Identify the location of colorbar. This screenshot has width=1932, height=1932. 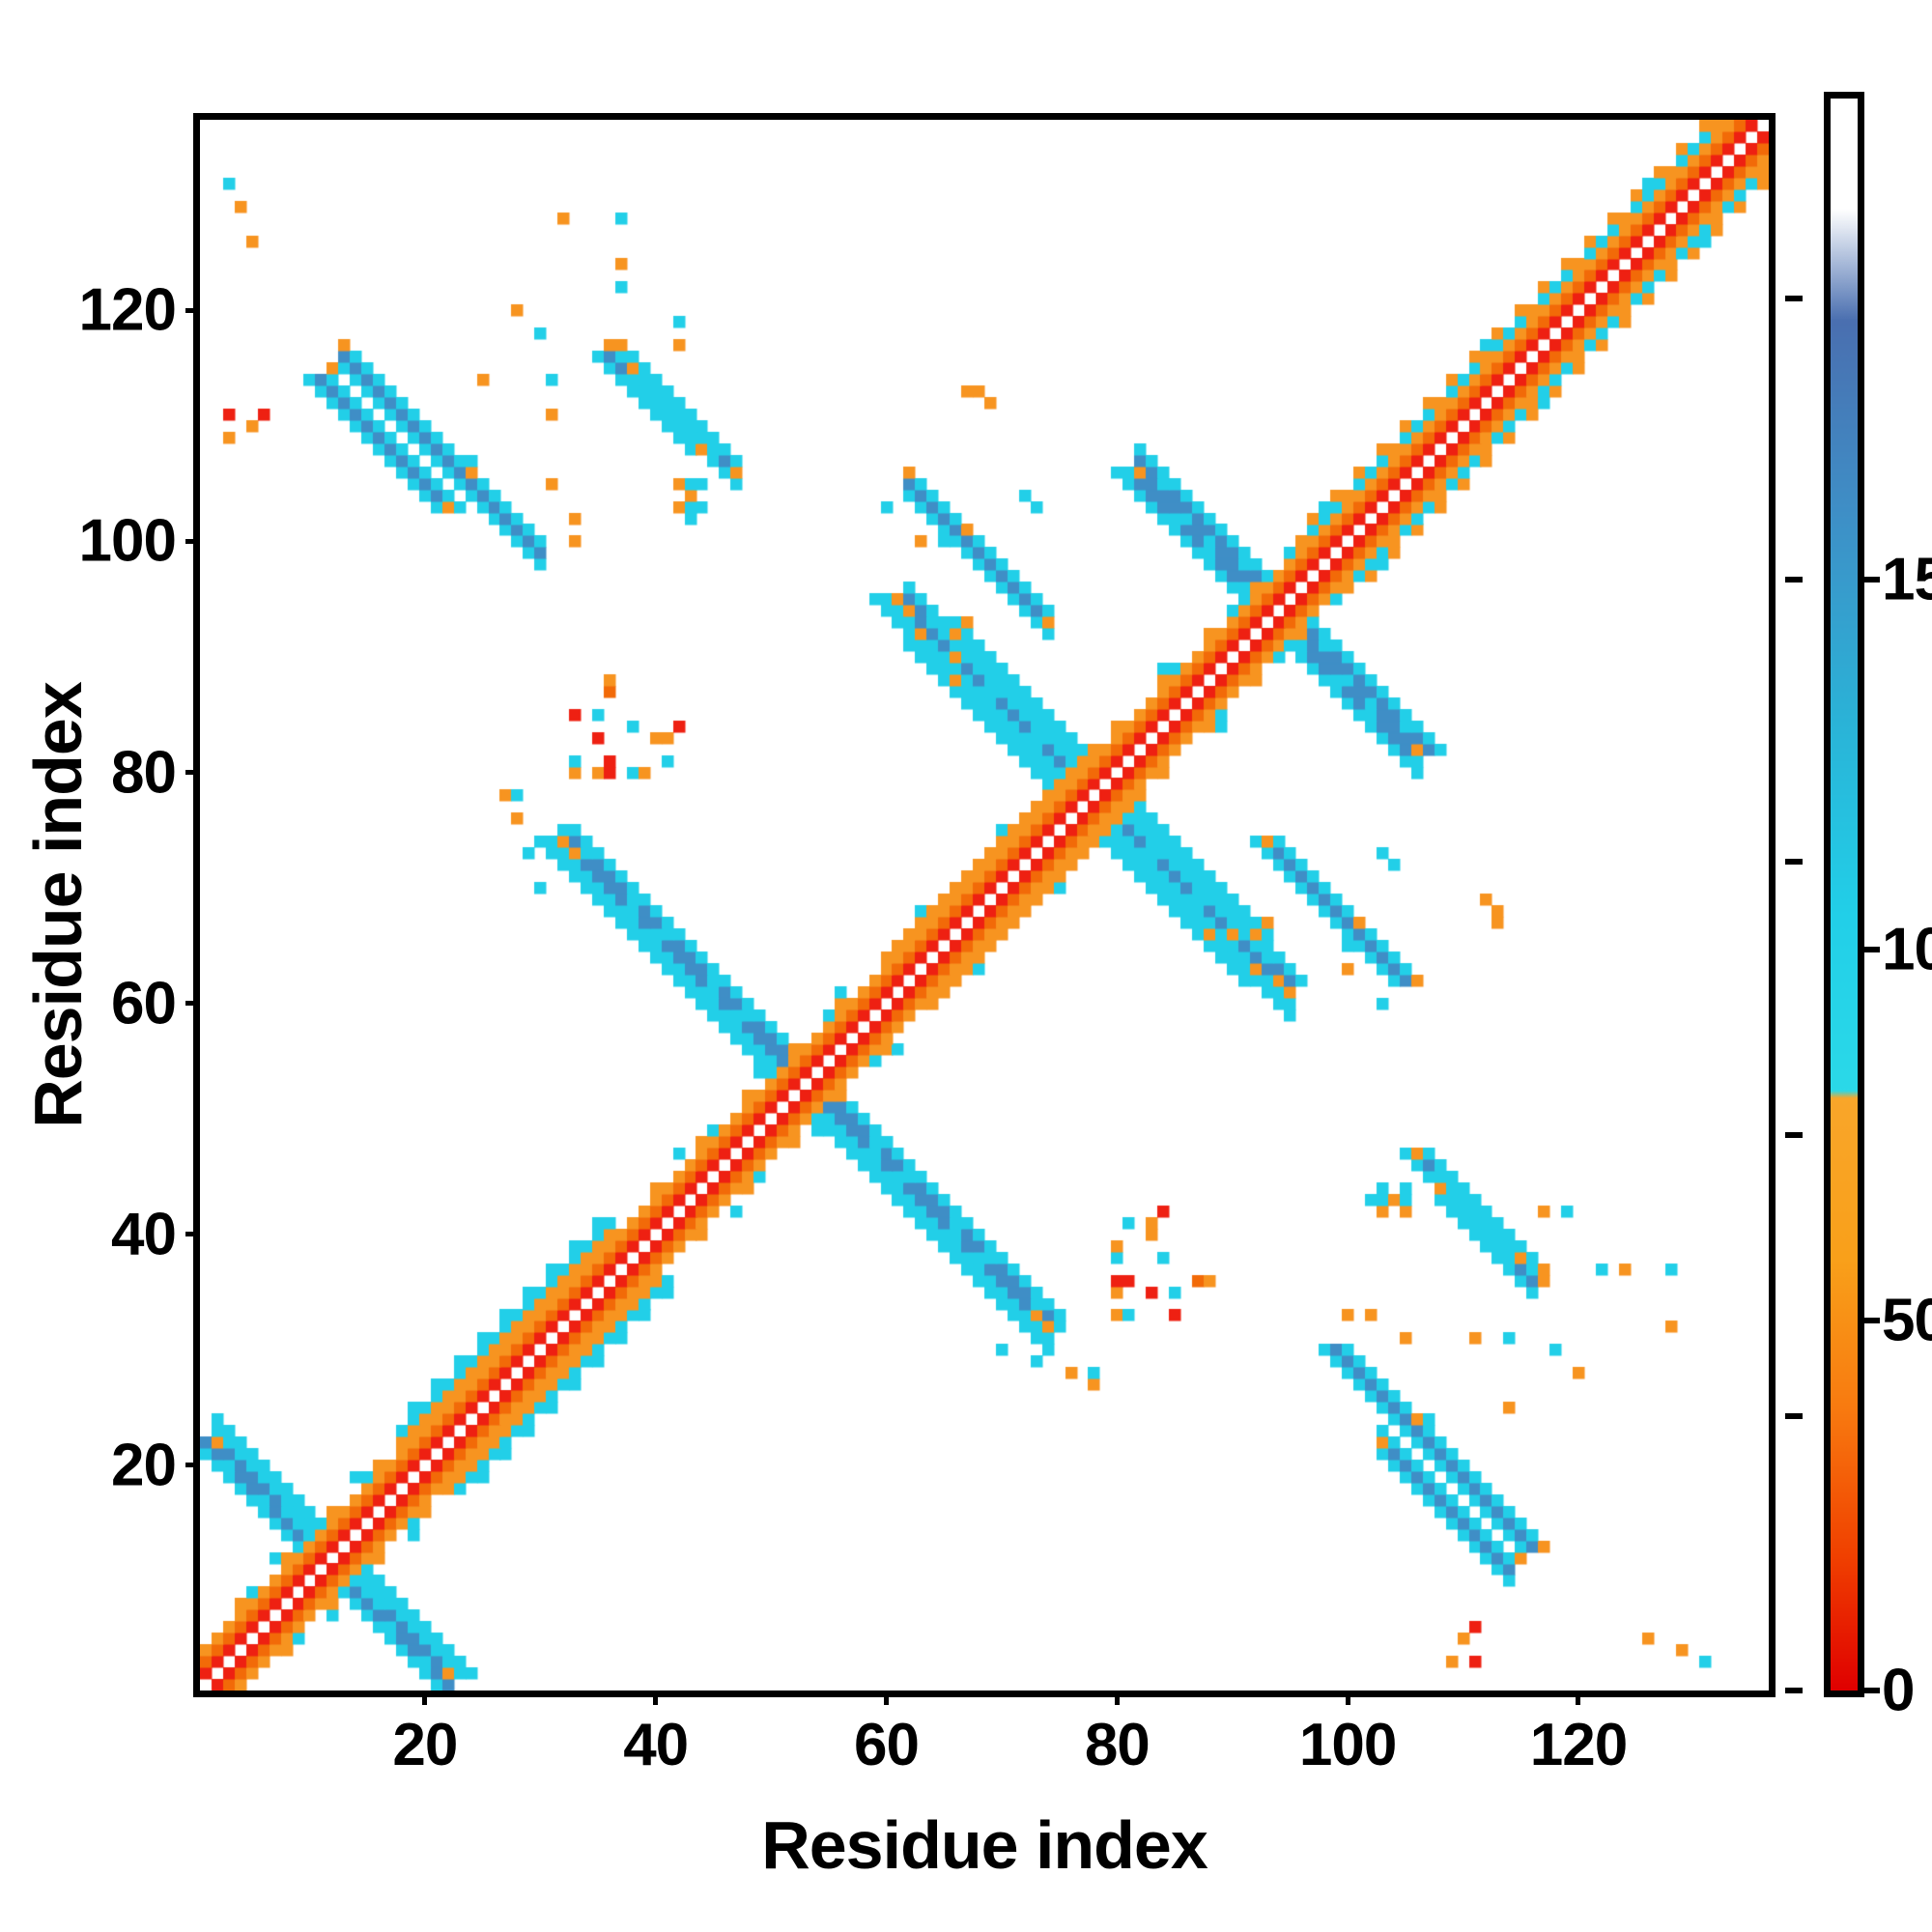
(1844, 894).